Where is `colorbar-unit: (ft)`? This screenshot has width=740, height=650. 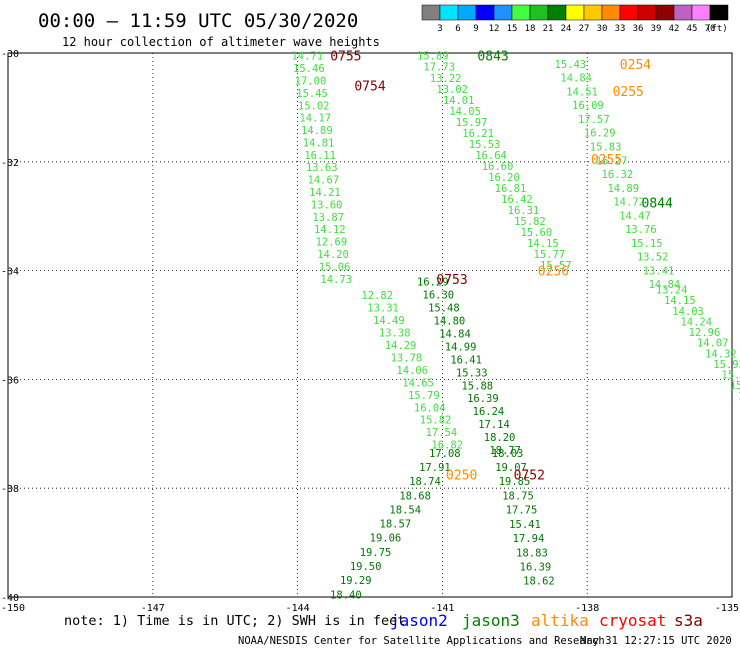
colorbar-unit: (ft) is located at coordinates (717, 29).